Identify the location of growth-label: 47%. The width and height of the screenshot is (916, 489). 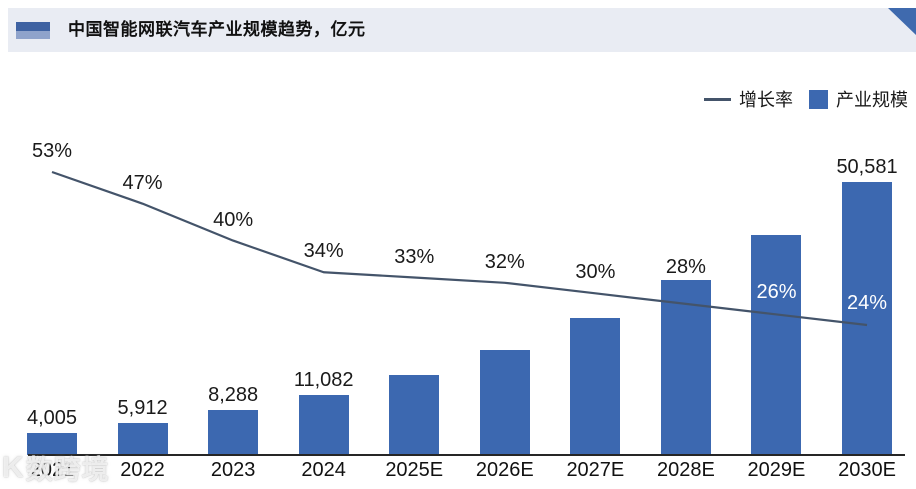
(142, 182).